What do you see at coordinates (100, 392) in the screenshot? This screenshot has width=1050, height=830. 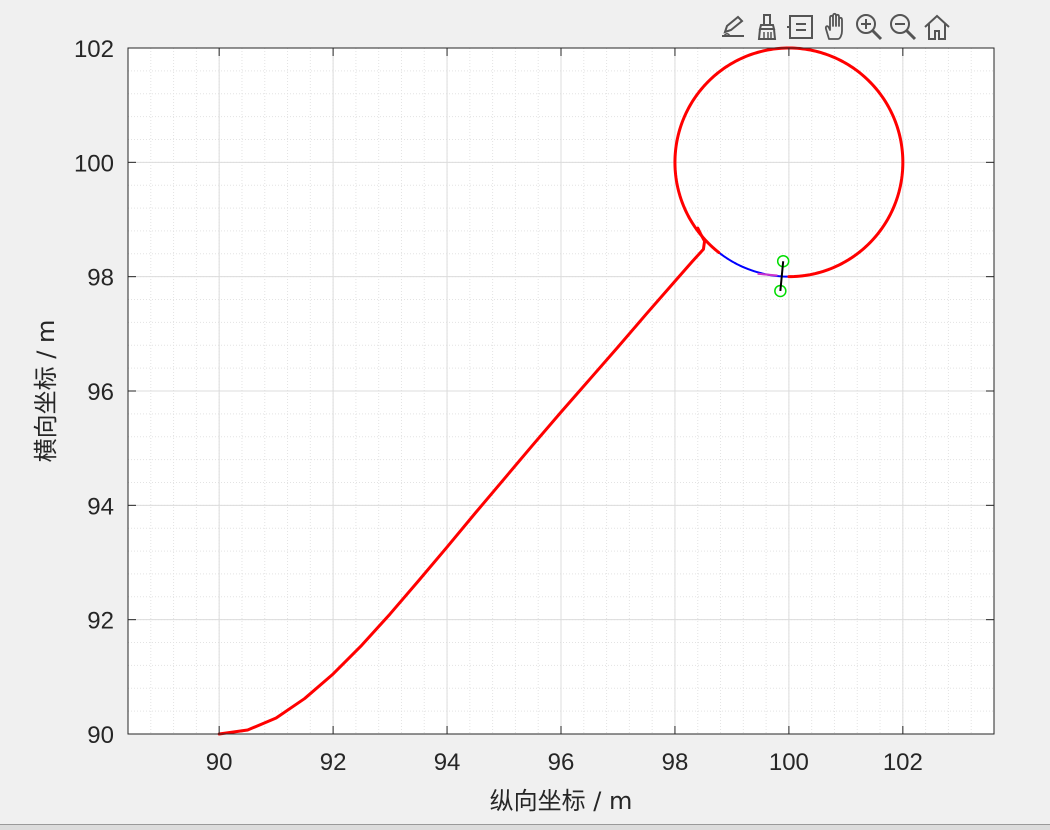 I see `y-tick-label: 96` at bounding box center [100, 392].